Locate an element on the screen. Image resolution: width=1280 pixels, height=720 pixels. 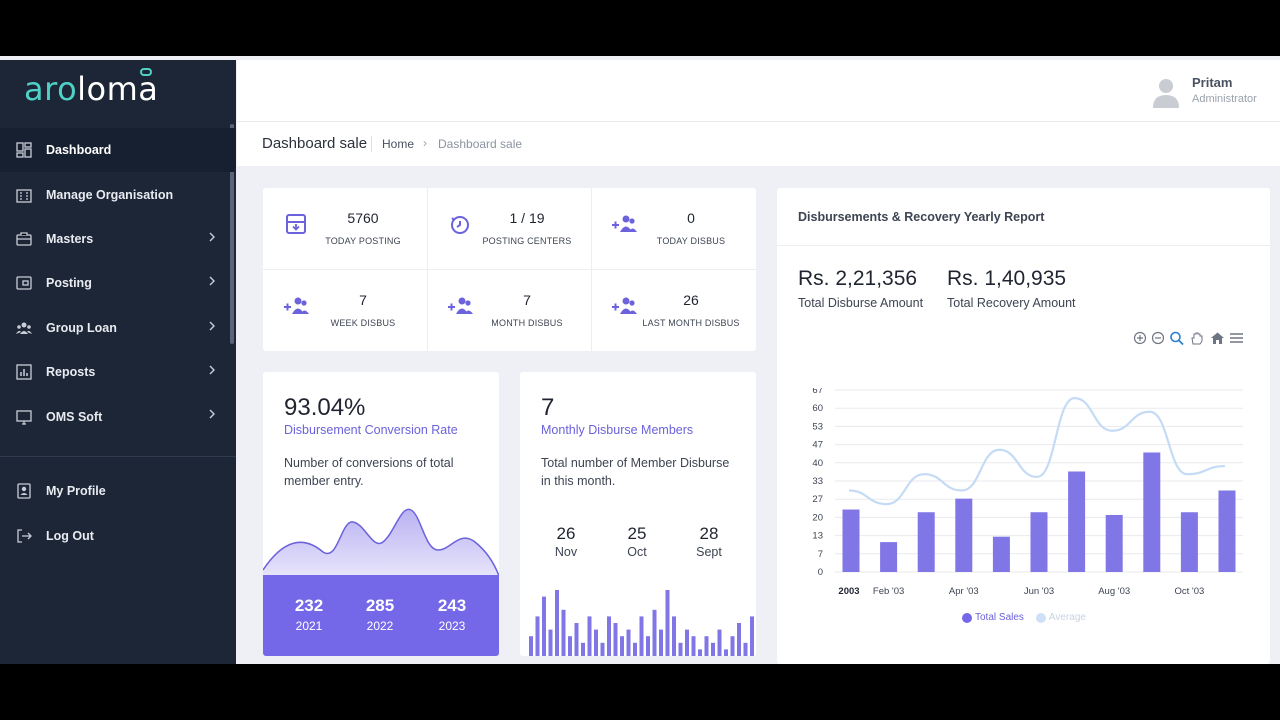
sidebar-item-posting: Posting is located at coordinates (118, 283).